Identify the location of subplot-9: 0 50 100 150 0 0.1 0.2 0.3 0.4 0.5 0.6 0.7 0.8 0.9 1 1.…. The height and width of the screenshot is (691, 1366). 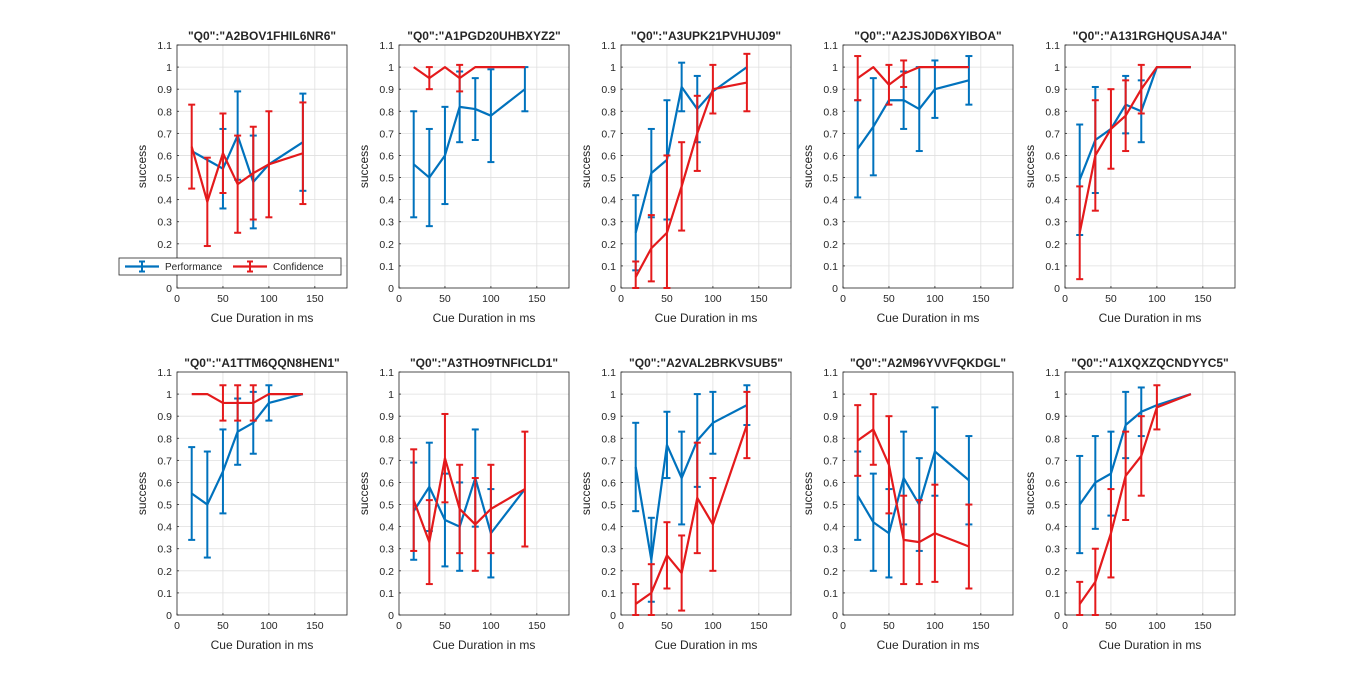
(907, 504).